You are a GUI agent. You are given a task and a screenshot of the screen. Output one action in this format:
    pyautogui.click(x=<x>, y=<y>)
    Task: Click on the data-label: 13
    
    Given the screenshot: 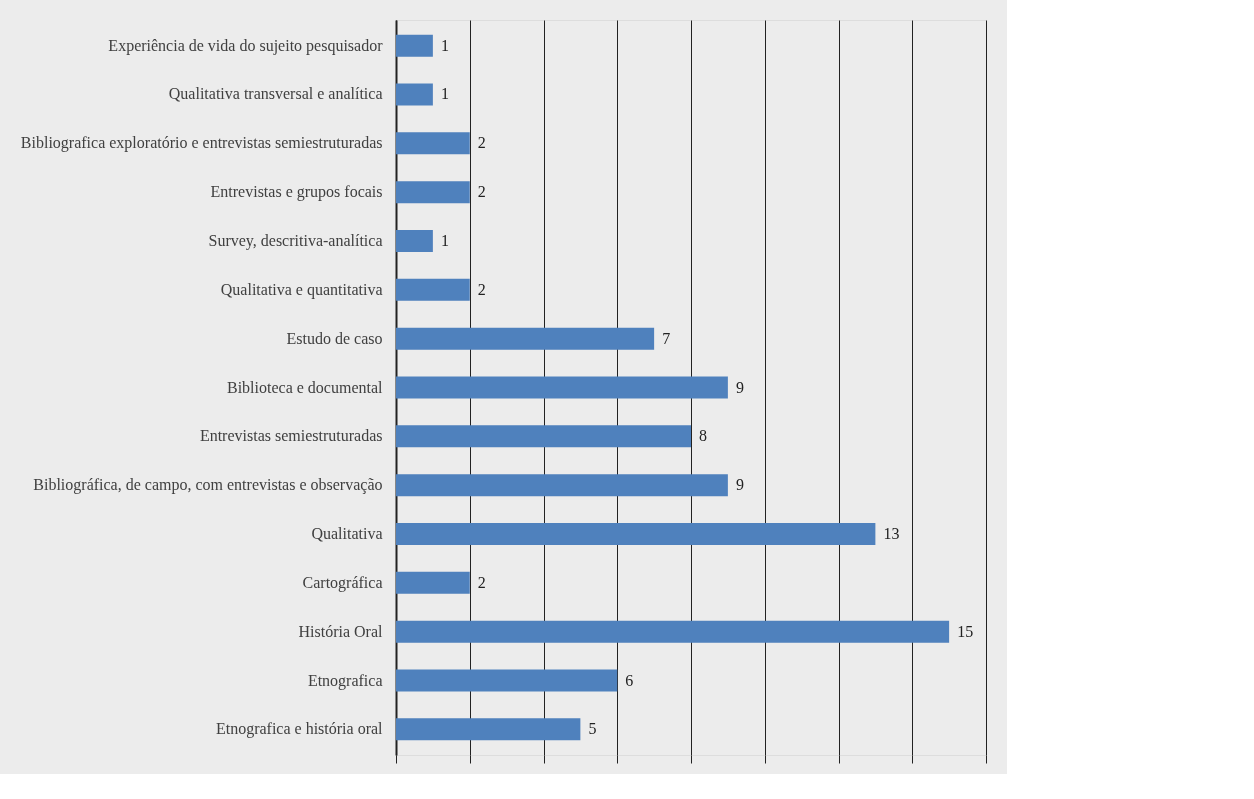 What is the action you would take?
    pyautogui.click(x=891, y=534)
    